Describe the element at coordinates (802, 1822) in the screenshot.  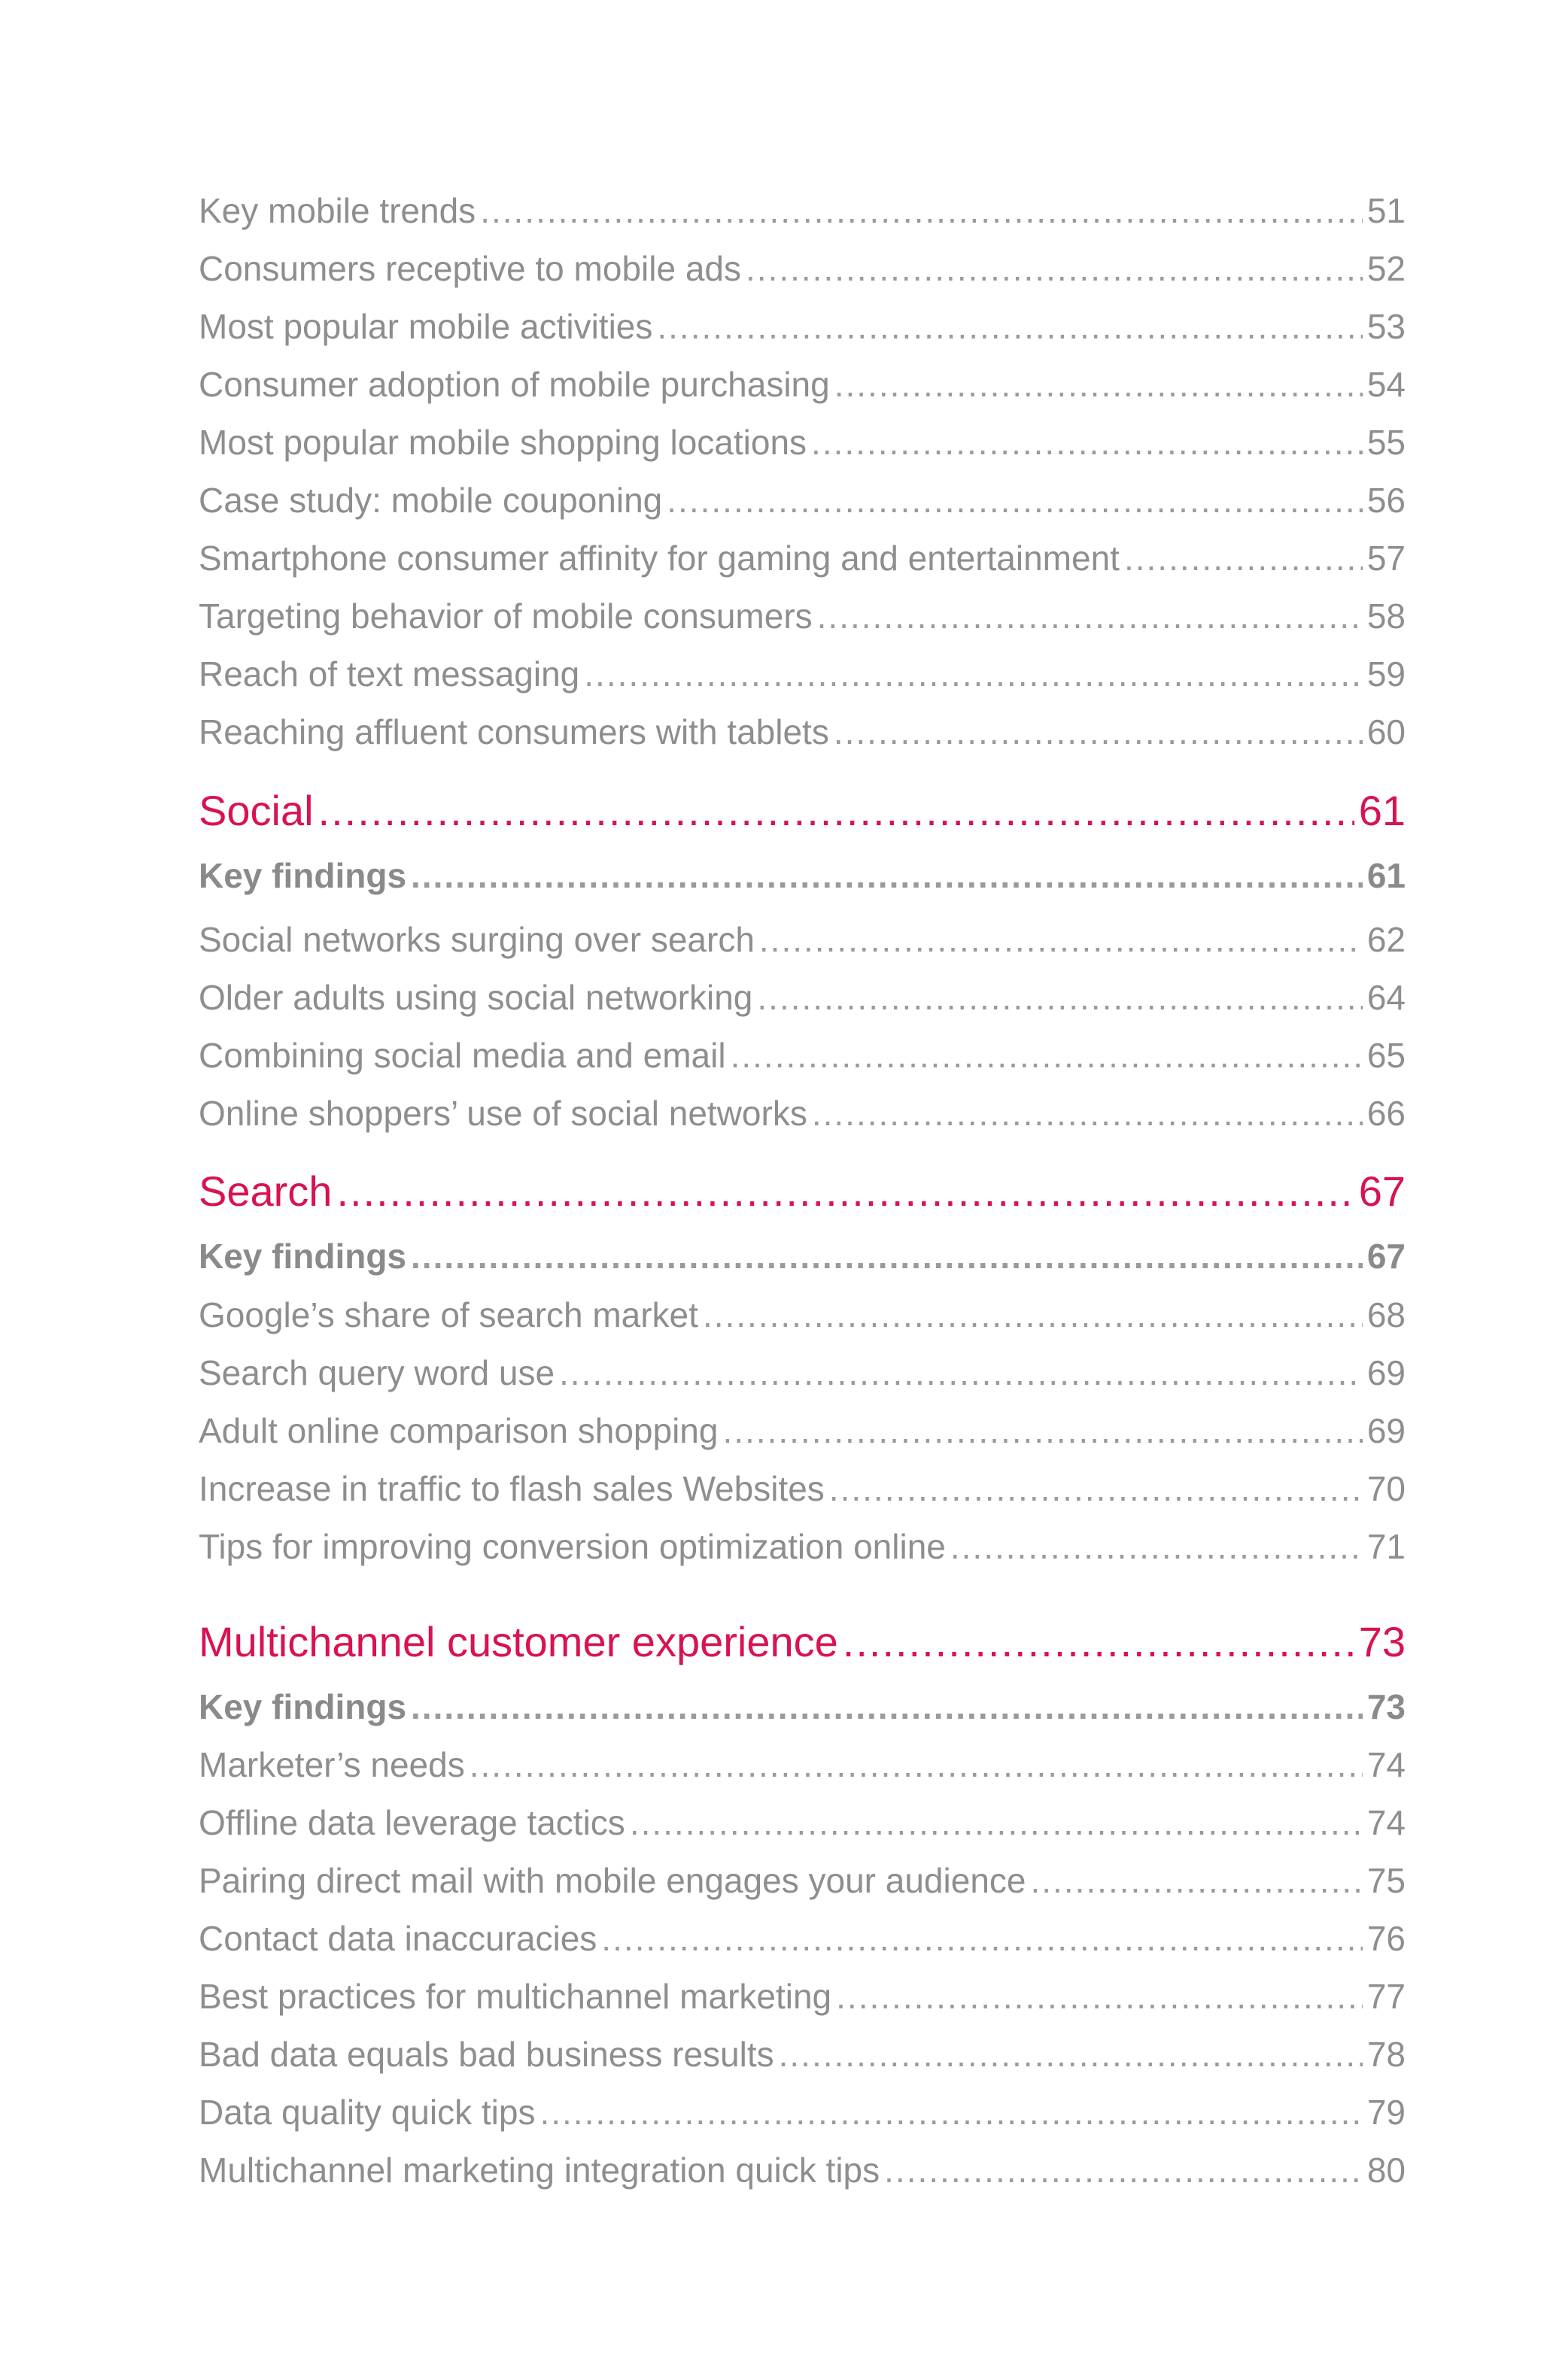
I see `toc-entry: Offline data leverage tactics 74` at that location.